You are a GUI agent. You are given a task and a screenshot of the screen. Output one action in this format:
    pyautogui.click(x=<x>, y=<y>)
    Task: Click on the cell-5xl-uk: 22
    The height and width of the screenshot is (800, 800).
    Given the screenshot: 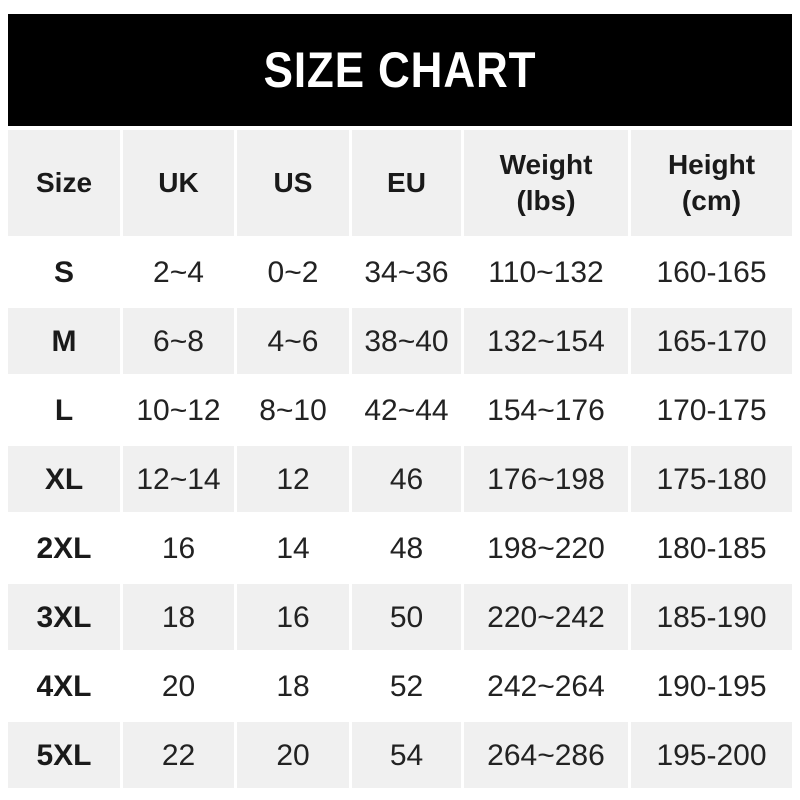 What is the action you would take?
    pyautogui.click(x=178, y=755)
    